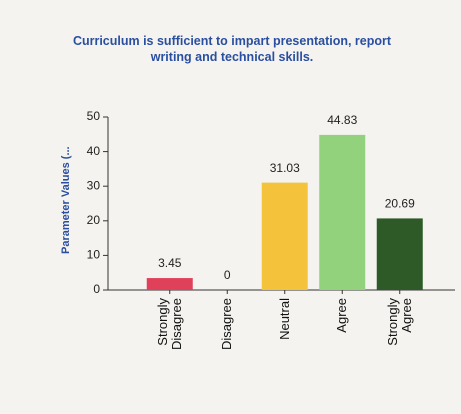 The image size is (461, 414). Describe the element at coordinates (94, 255) in the screenshot. I see `y-tick-label: 10` at that location.